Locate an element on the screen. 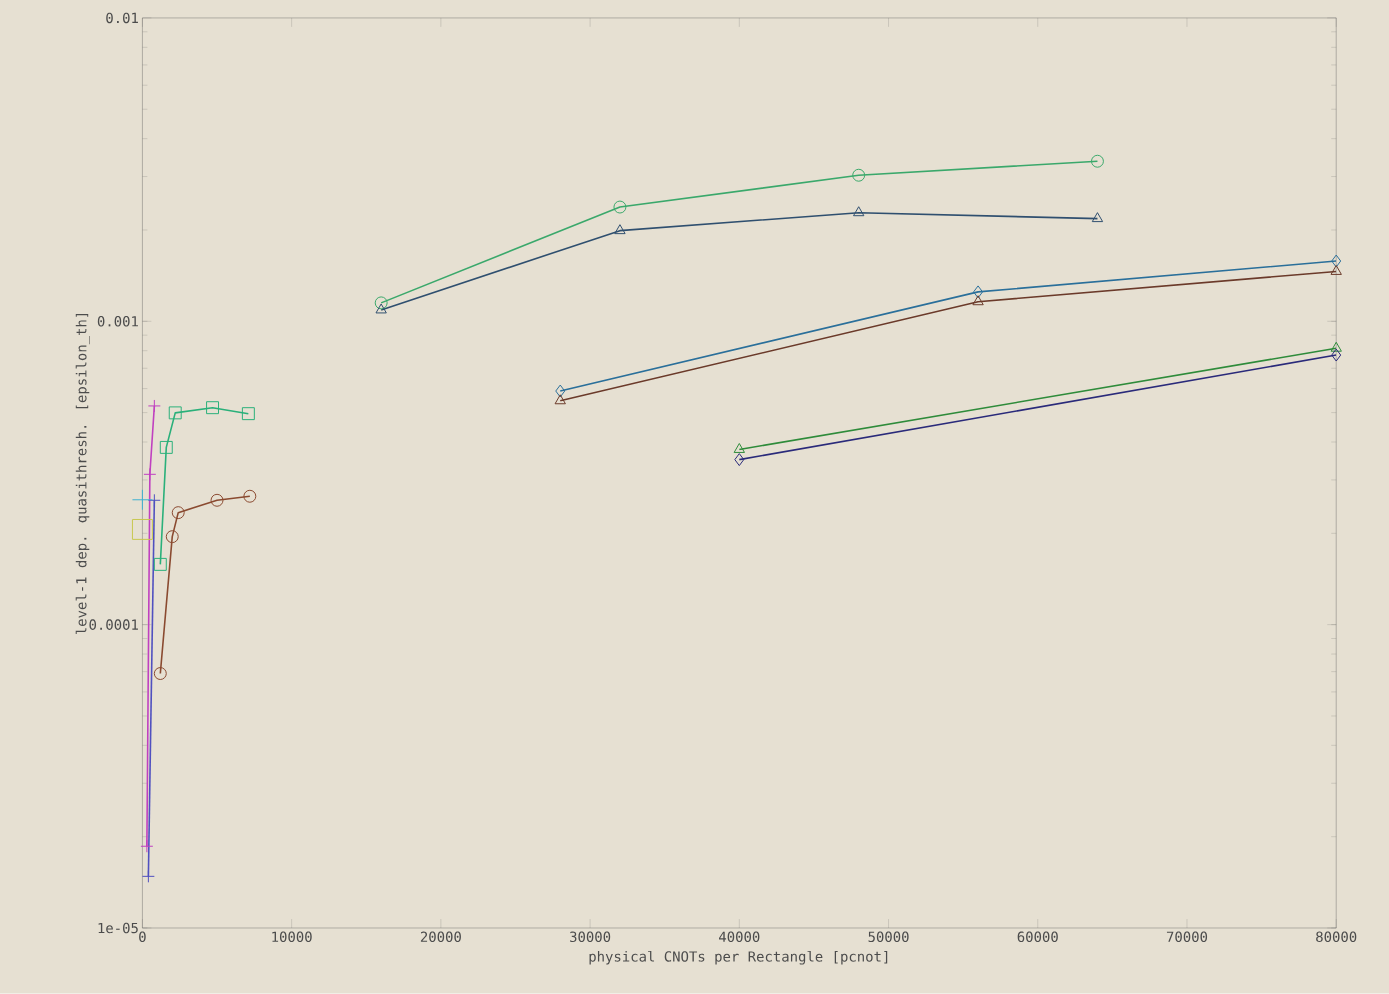 This screenshot has height=994, width=1389. x-axis-title: physical CNOTs per Rectangle [pcnot] is located at coordinates (738, 958).